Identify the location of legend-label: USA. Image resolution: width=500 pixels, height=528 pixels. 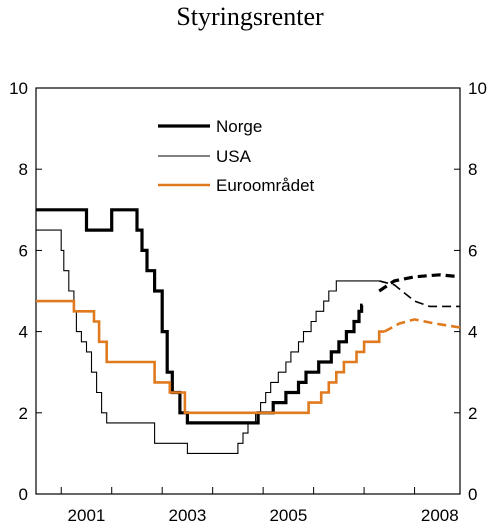
(234, 156).